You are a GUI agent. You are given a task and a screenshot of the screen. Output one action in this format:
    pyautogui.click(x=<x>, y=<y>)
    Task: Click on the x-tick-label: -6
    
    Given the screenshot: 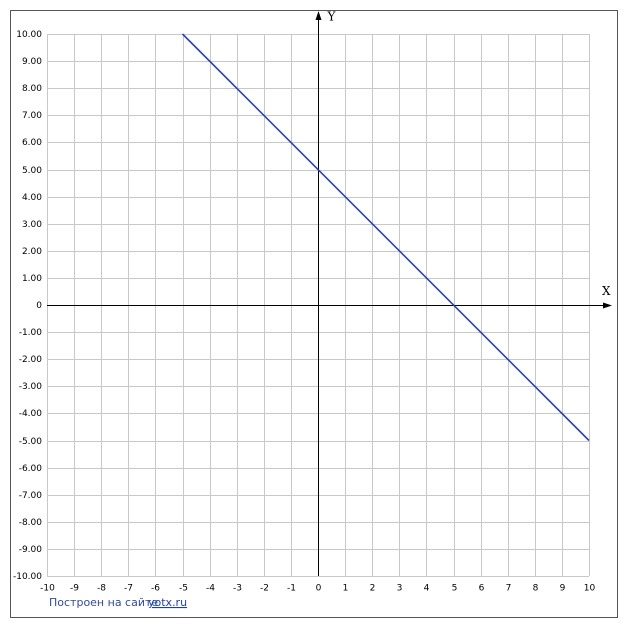 What is the action you would take?
    pyautogui.click(x=155, y=589)
    